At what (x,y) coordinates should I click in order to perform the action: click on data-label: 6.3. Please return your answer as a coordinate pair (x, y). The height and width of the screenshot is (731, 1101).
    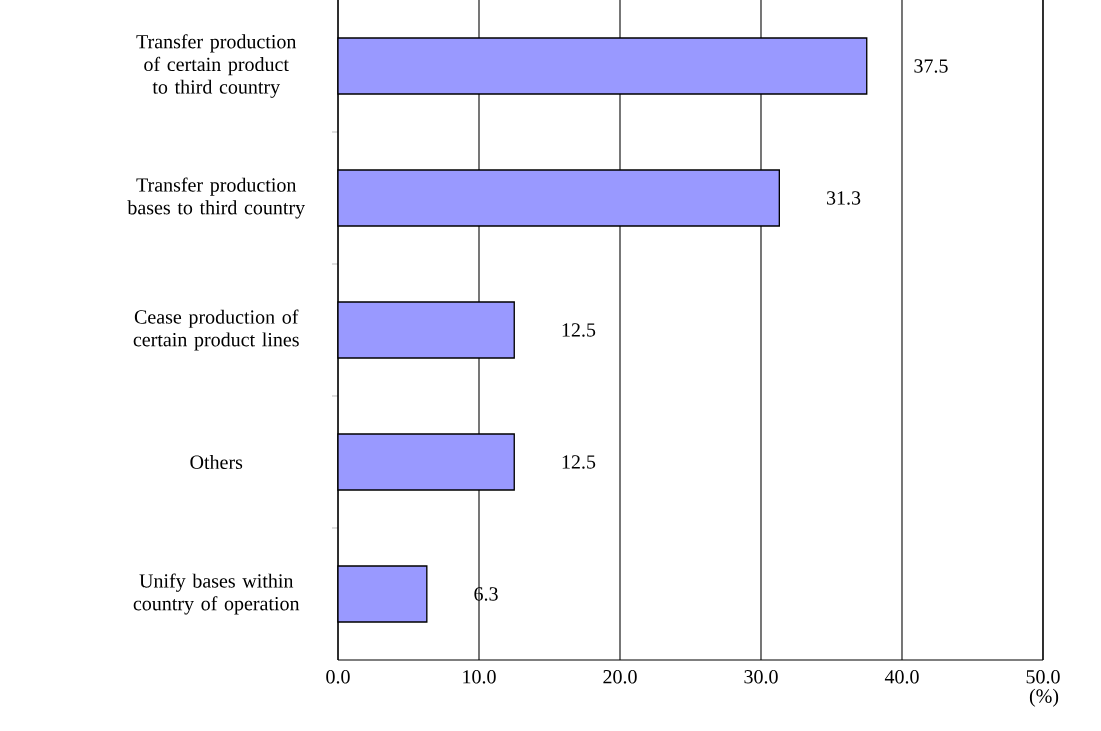
    Looking at the image, I should click on (486, 594).